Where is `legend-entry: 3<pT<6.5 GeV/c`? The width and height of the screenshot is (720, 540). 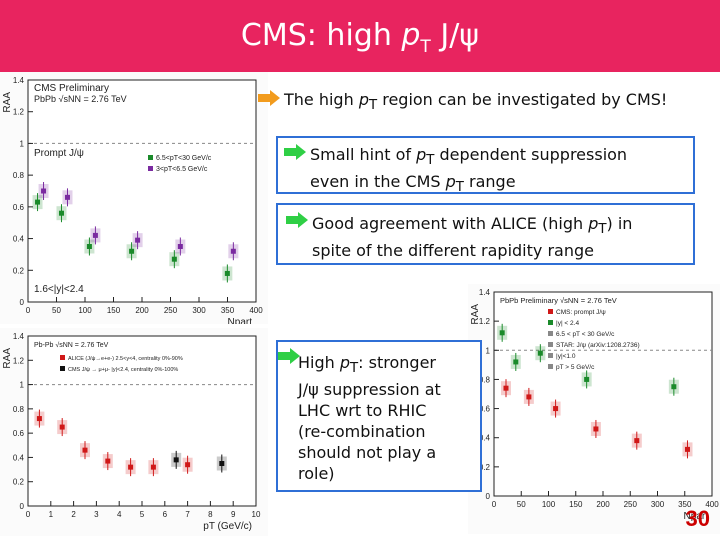
legend-entry: 3<pT<6.5 GeV/c is located at coordinates (182, 169).